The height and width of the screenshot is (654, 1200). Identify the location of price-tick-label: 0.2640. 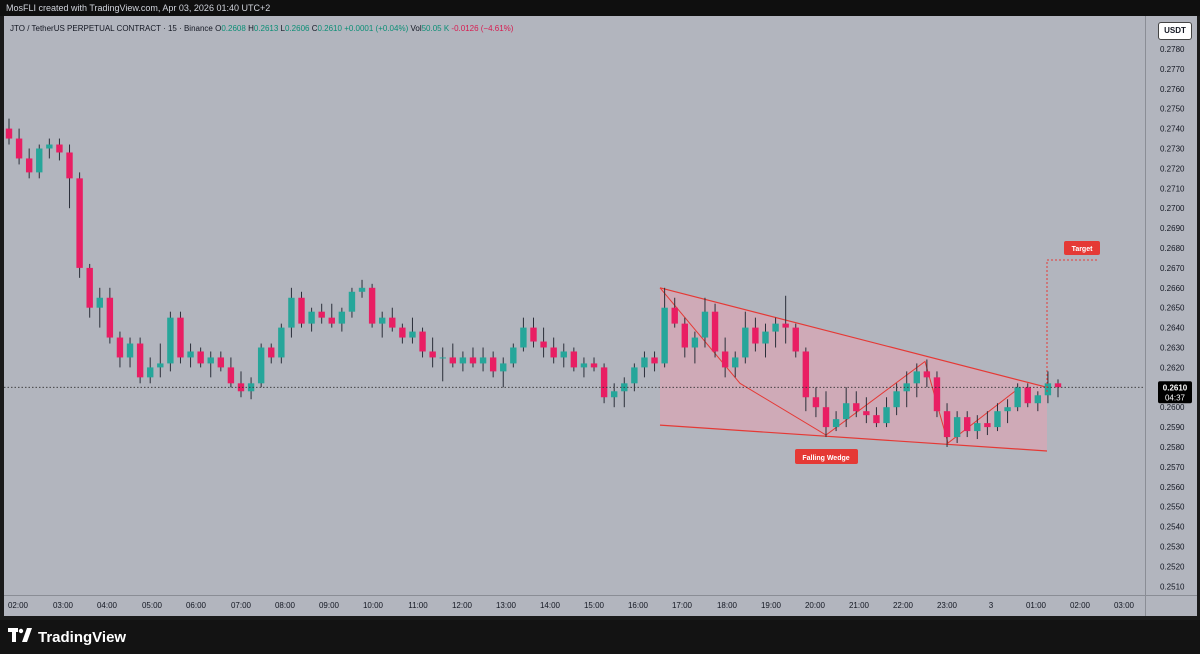
(1172, 328).